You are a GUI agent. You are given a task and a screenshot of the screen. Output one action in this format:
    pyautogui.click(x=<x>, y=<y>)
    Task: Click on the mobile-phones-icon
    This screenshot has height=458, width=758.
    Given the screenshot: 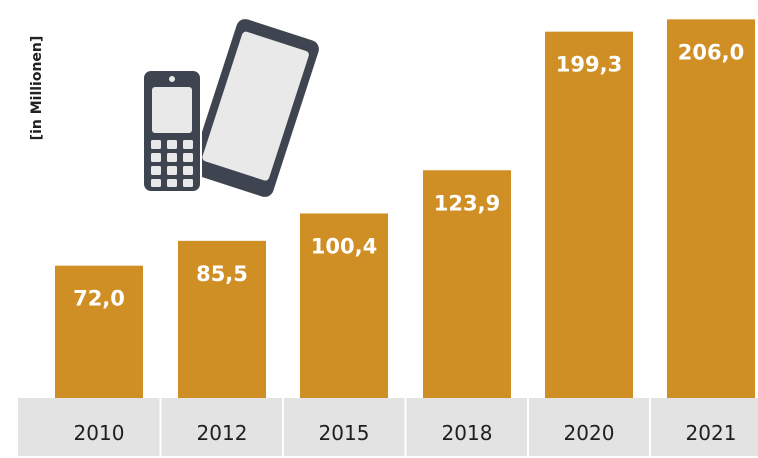 What is the action you would take?
    pyautogui.click(x=230, y=108)
    